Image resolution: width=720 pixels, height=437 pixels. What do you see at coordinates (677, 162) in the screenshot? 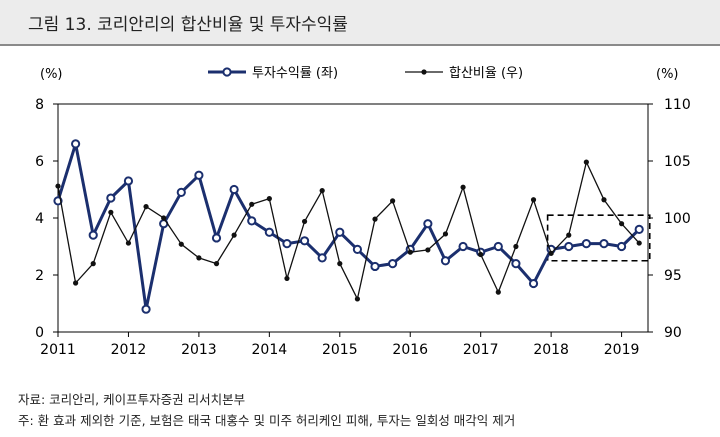
I see `right-axis-tick-label: 105` at bounding box center [677, 162].